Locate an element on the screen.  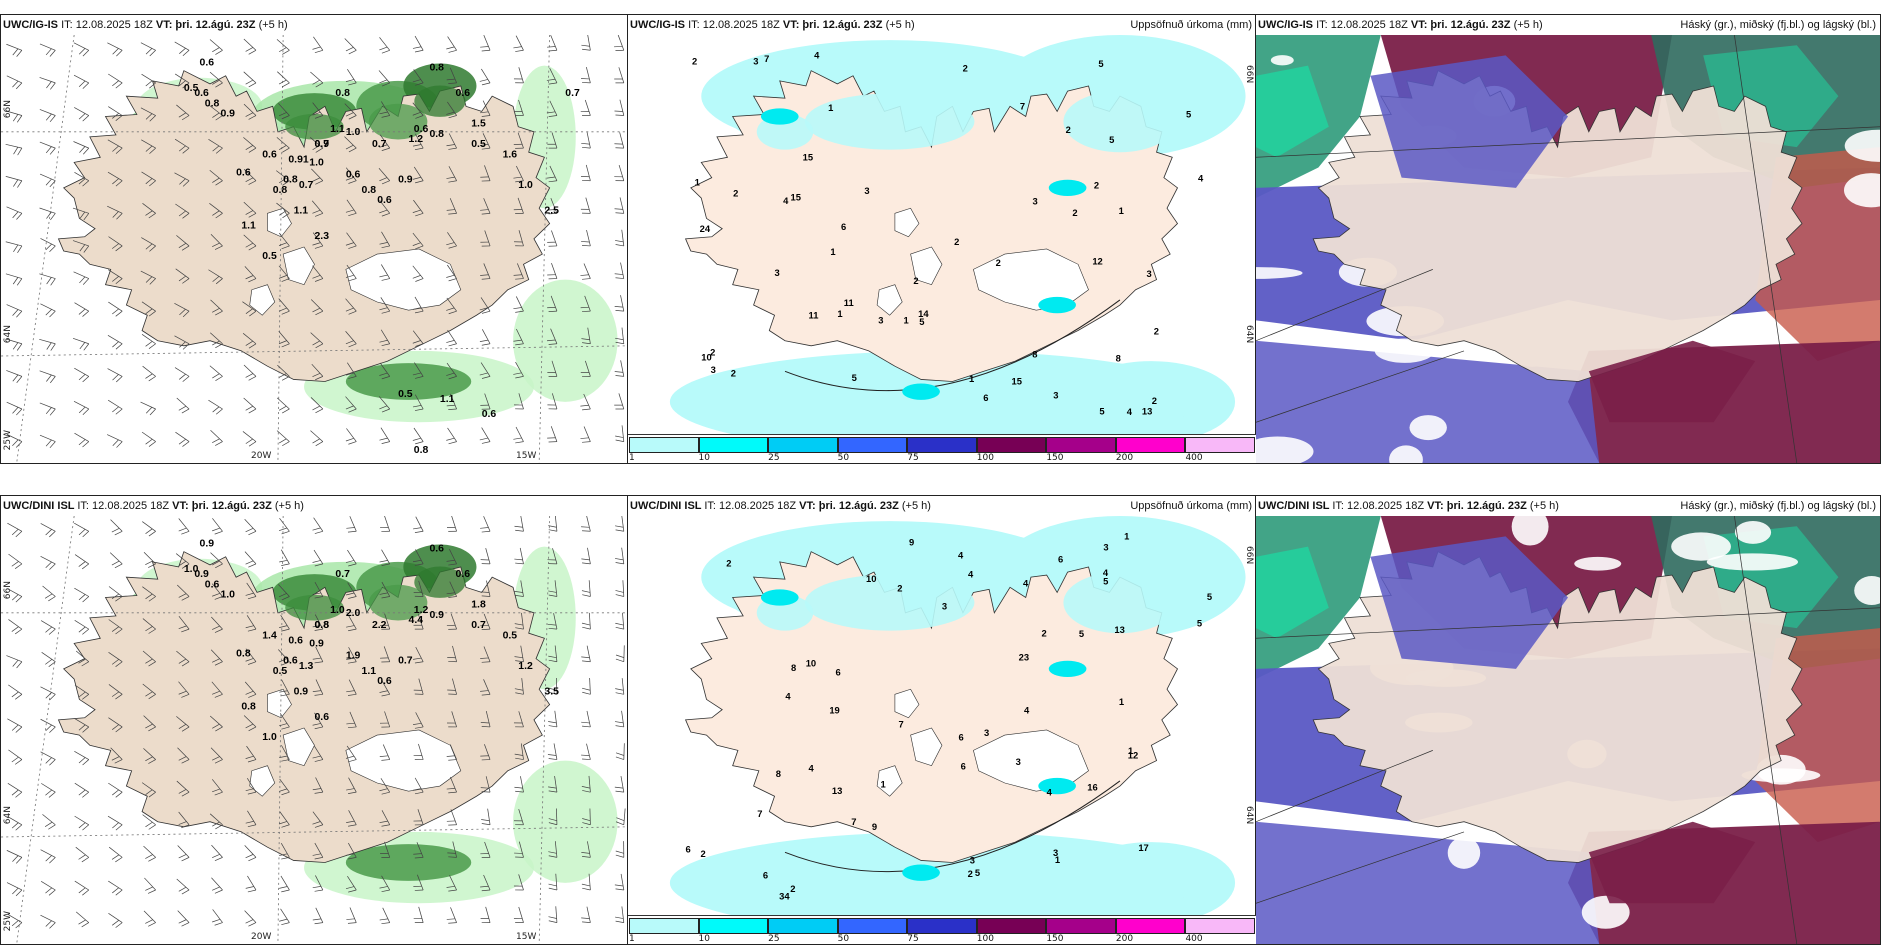
precip-value-label: 17 is located at coordinates (1143, 848).